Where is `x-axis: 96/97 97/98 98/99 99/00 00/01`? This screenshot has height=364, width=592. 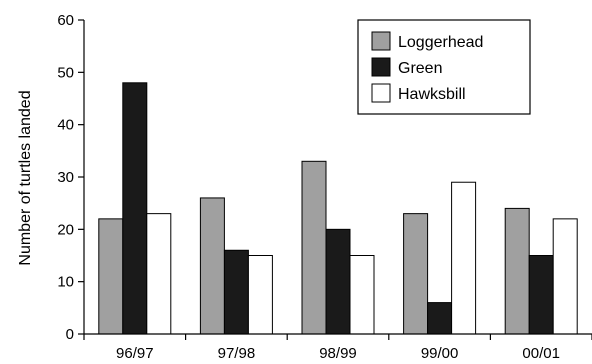 x-axis: 96/97 97/98 98/99 99/00 00/01 is located at coordinates (337, 347).